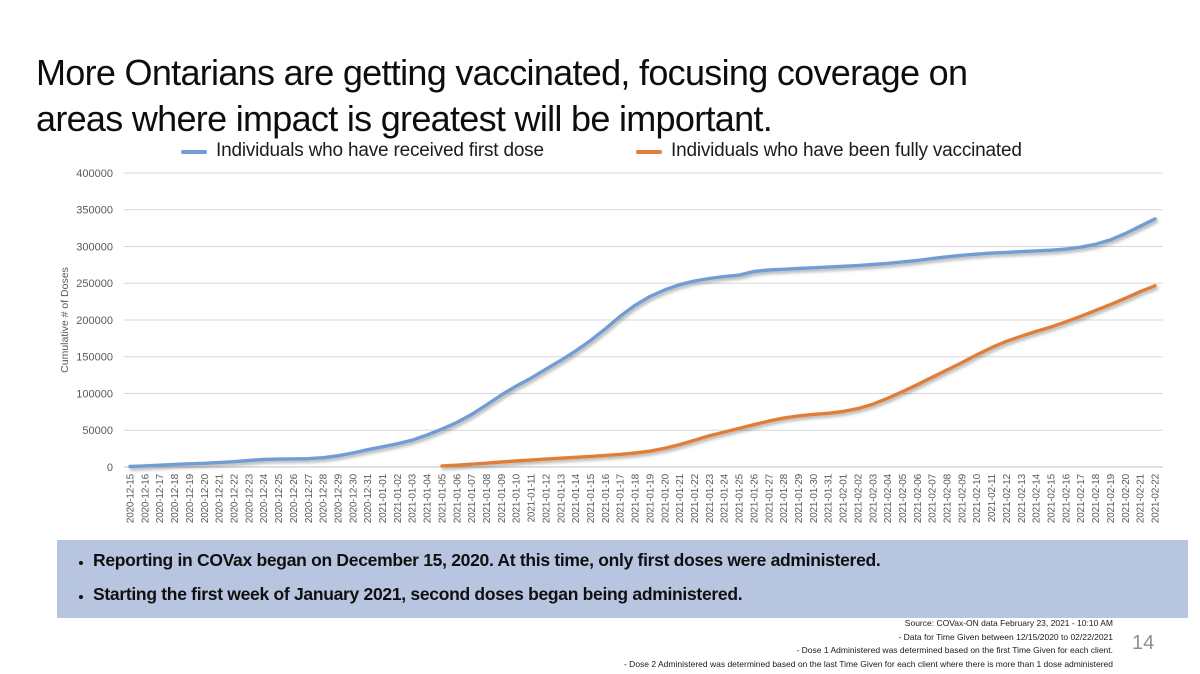 The image size is (1200, 674). Describe the element at coordinates (576, 498) in the screenshot. I see `x-tick-label: 2021-01-14` at that location.